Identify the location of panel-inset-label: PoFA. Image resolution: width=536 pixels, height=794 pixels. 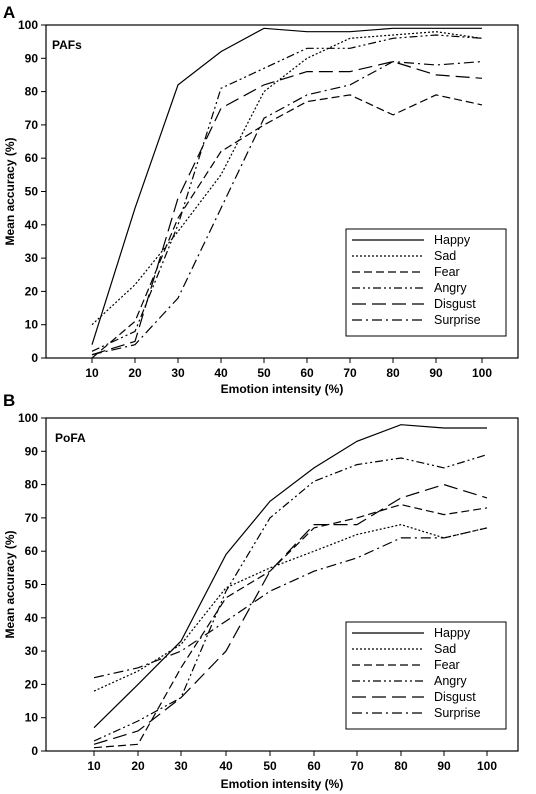
(70, 438).